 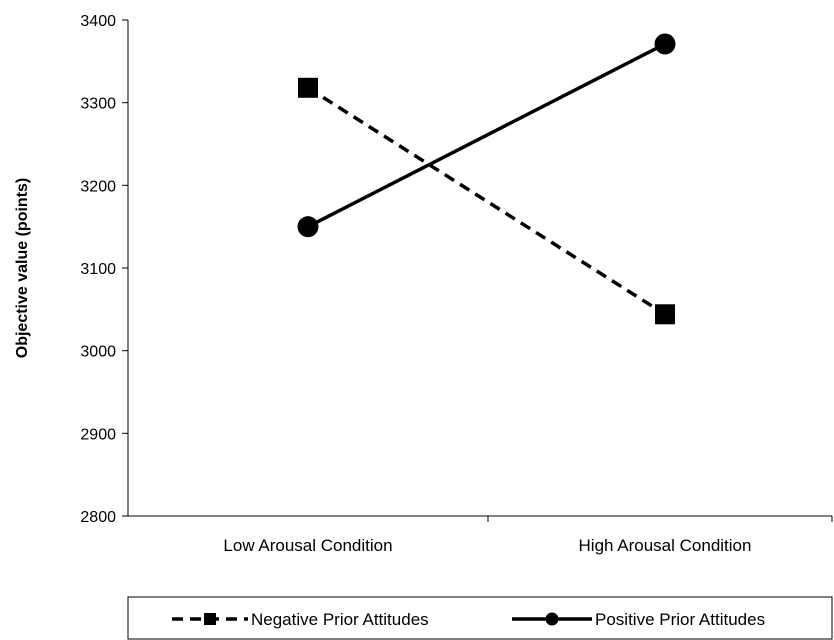 I want to click on legend-marker-positive, so click(x=552, y=619).